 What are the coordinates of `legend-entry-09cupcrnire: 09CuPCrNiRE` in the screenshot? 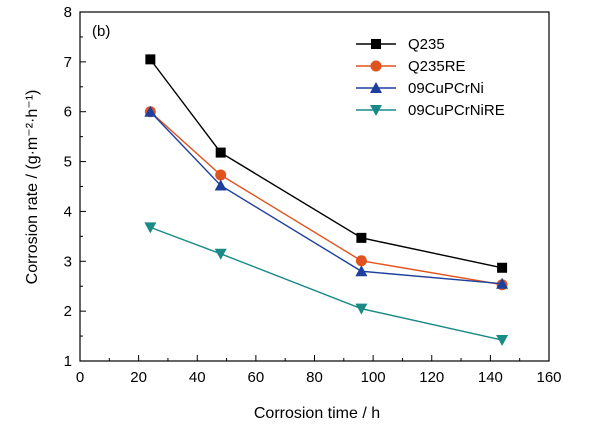 It's located at (430, 110).